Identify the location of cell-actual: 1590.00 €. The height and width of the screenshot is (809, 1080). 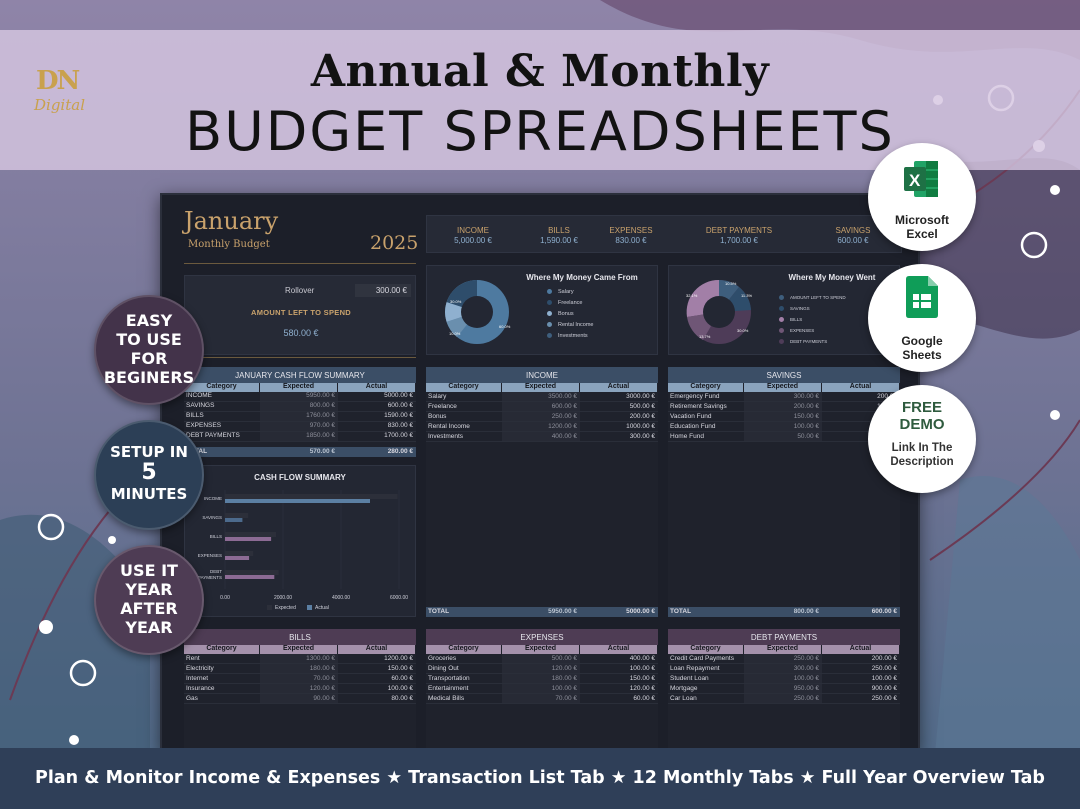
(398, 415).